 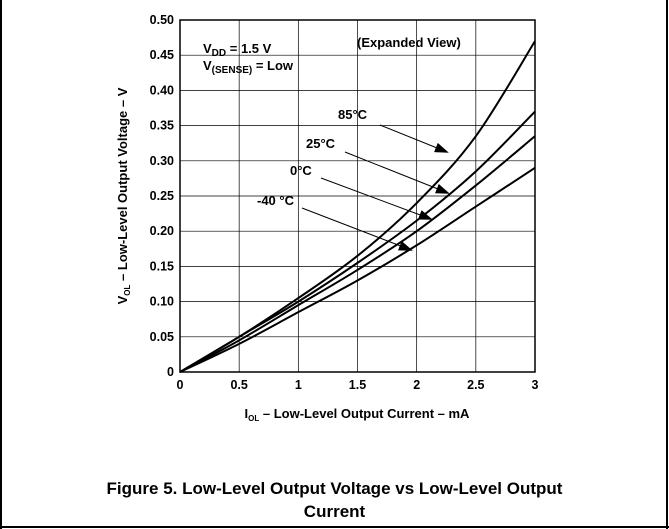 What do you see at coordinates (414, 138) in the screenshot?
I see `series-label-85c-arrow` at bounding box center [414, 138].